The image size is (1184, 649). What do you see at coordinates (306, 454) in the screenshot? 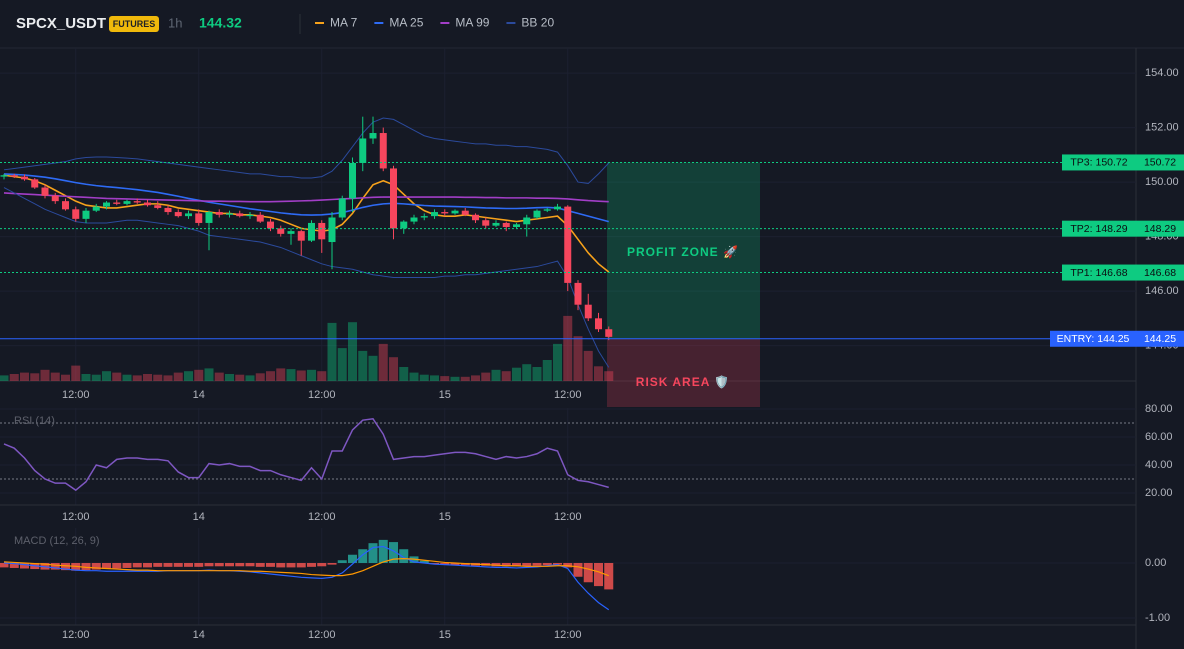
I see `plot` at bounding box center [306, 454].